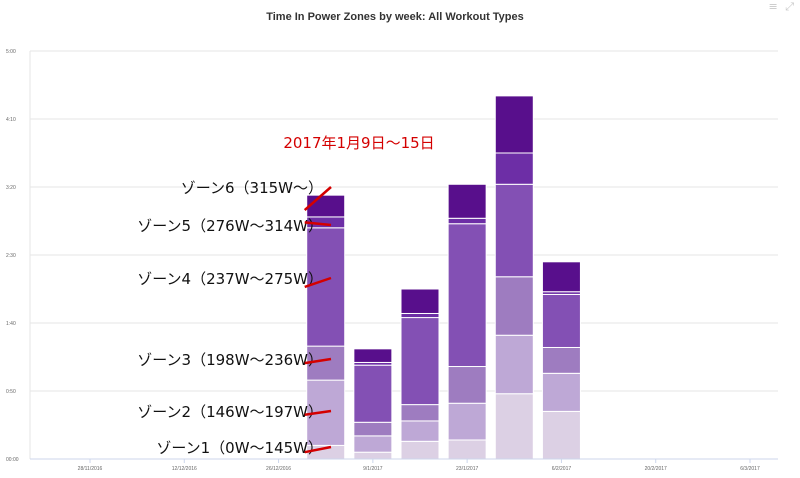  I want to click on y-tick-label: 5:00, so click(11, 52).